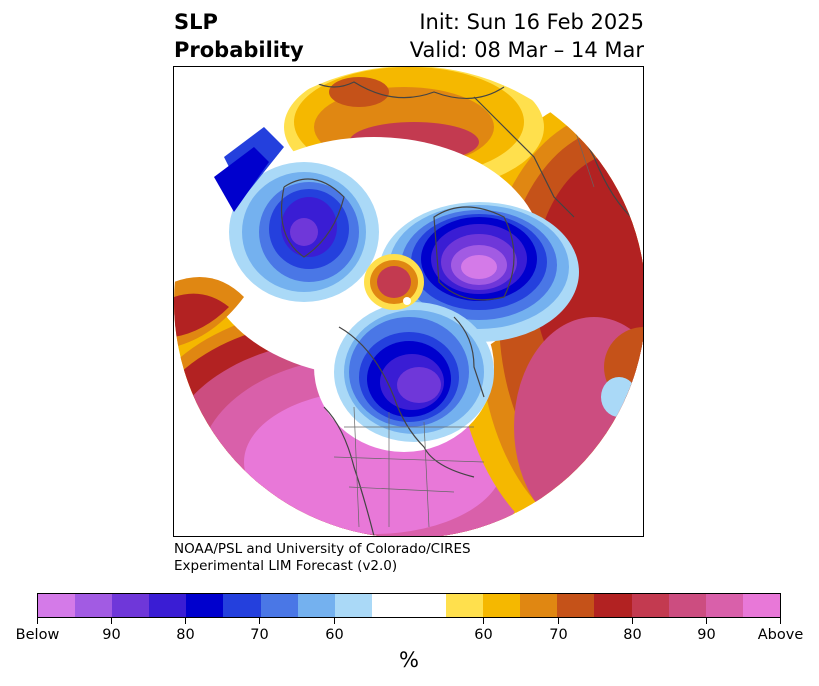 The image size is (819, 686). What do you see at coordinates (526, 50) in the screenshot?
I see `valid-range: Valid: 08 Mar – 14 Mar` at bounding box center [526, 50].